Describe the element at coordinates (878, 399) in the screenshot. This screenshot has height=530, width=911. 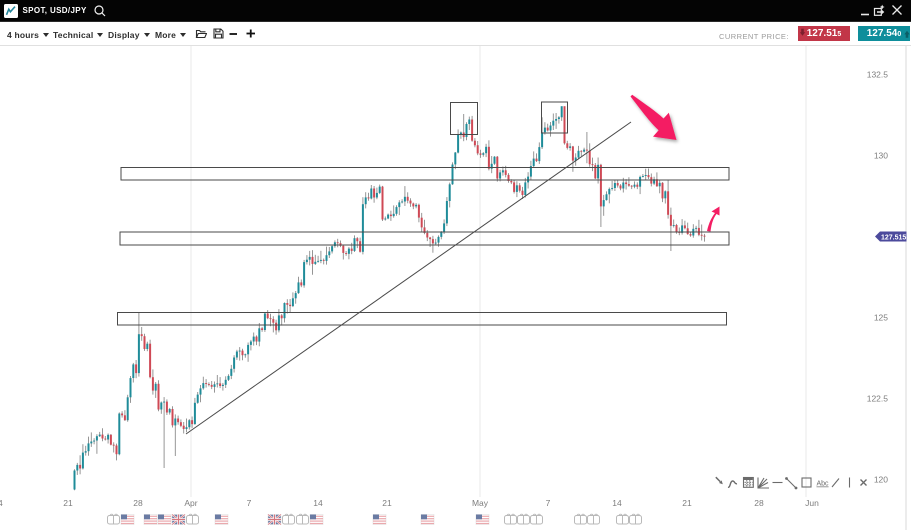
I see `svg-text: 122.5` at that location.